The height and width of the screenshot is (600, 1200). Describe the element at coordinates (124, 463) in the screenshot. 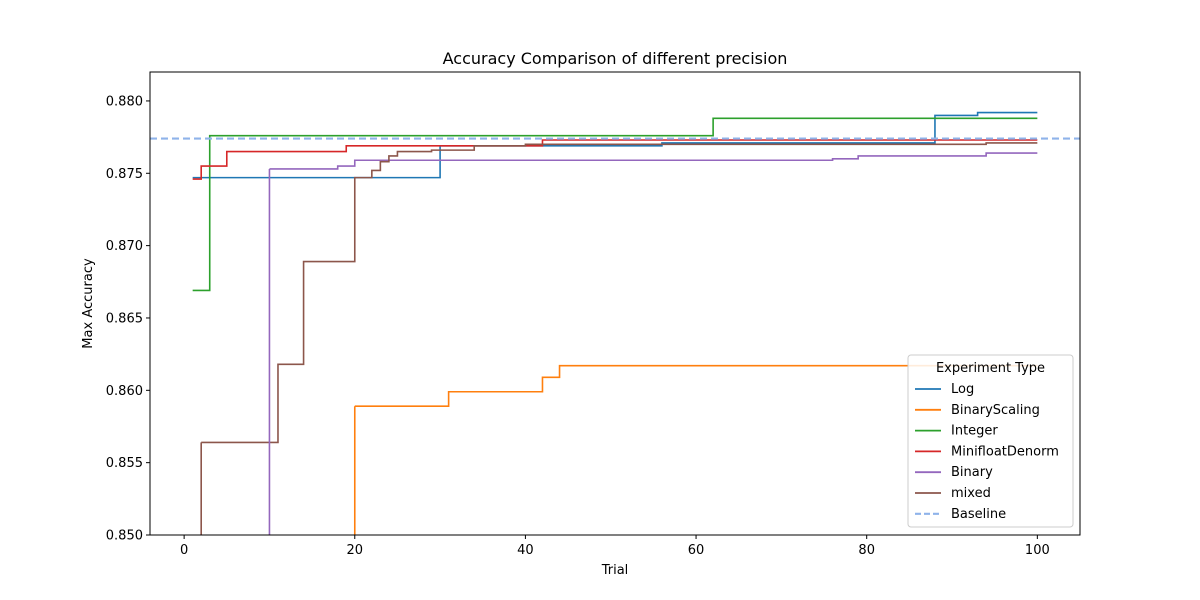

I see `y-tick-label: 0.855` at that location.